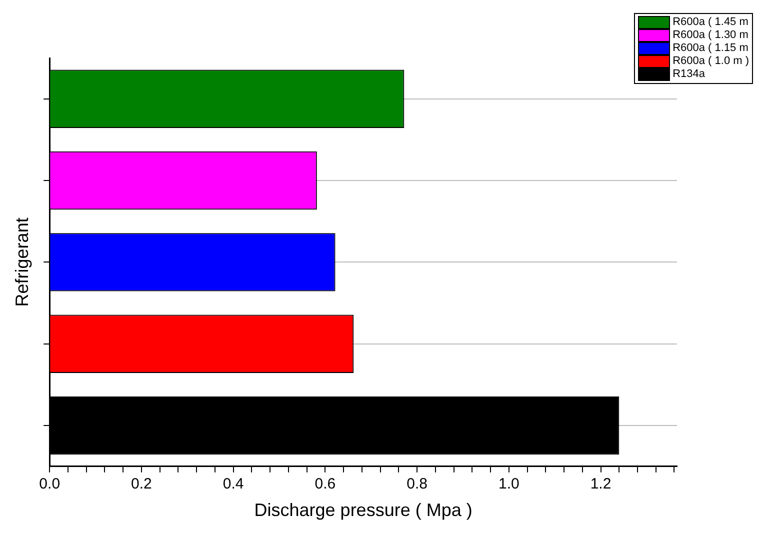 The height and width of the screenshot is (534, 765). What do you see at coordinates (688, 74) in the screenshot?
I see `legend-label: R134a` at bounding box center [688, 74].